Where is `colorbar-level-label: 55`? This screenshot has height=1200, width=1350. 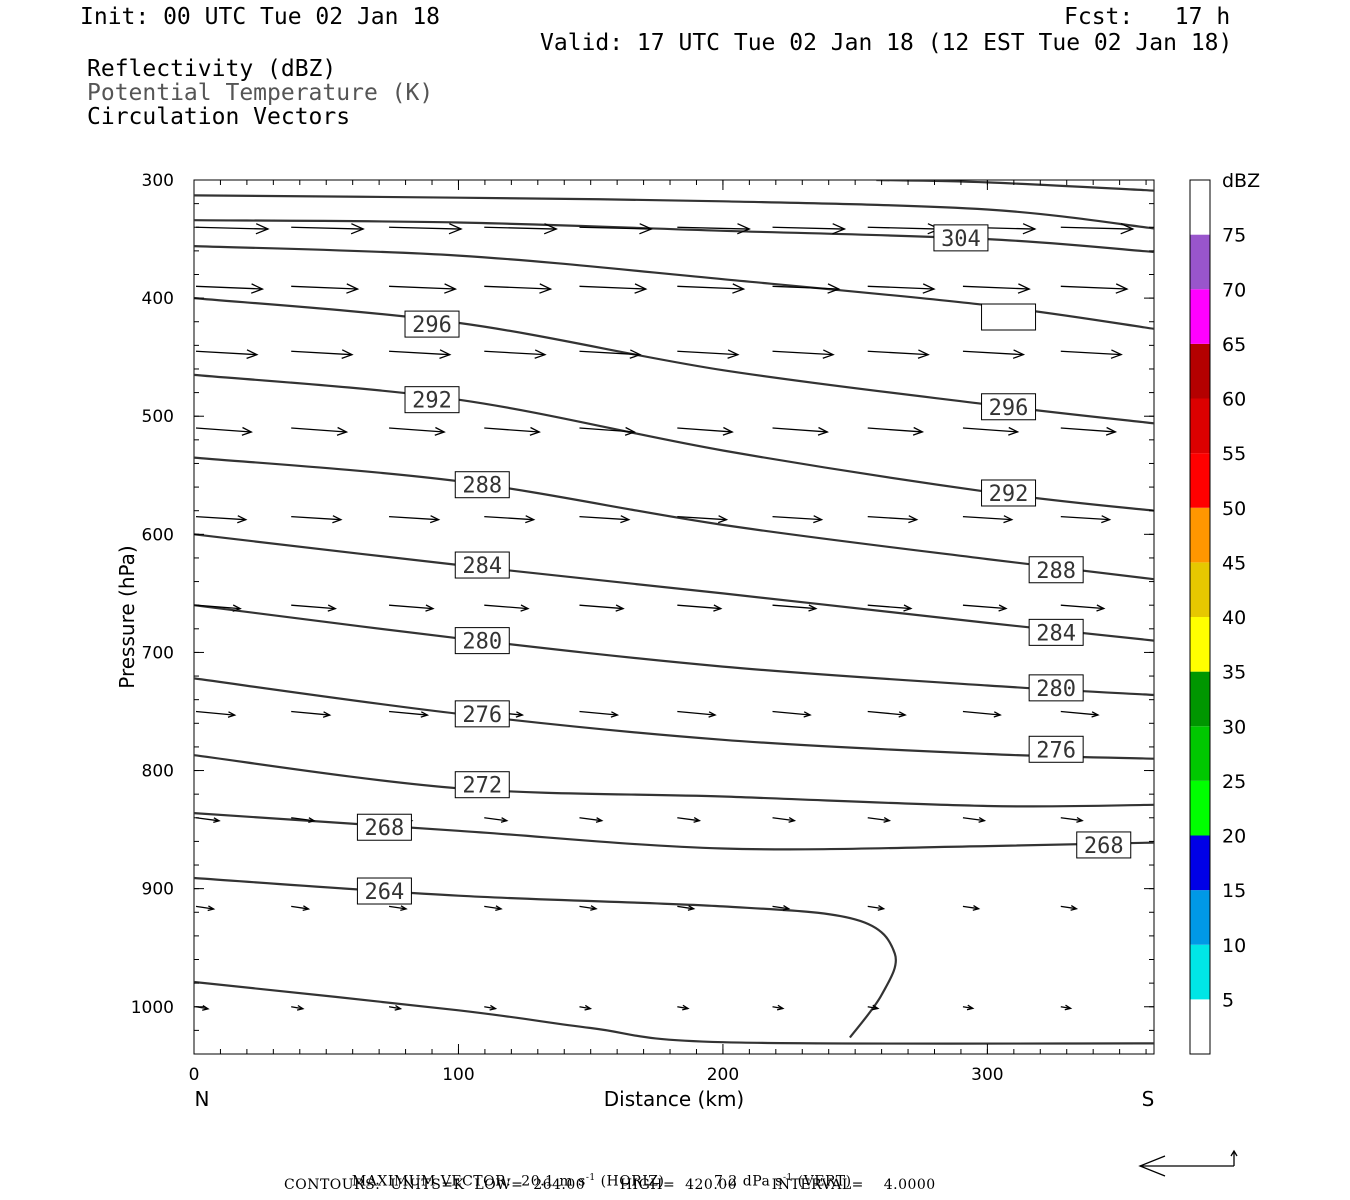 colorbar-level-label: 55 is located at coordinates (1234, 454).